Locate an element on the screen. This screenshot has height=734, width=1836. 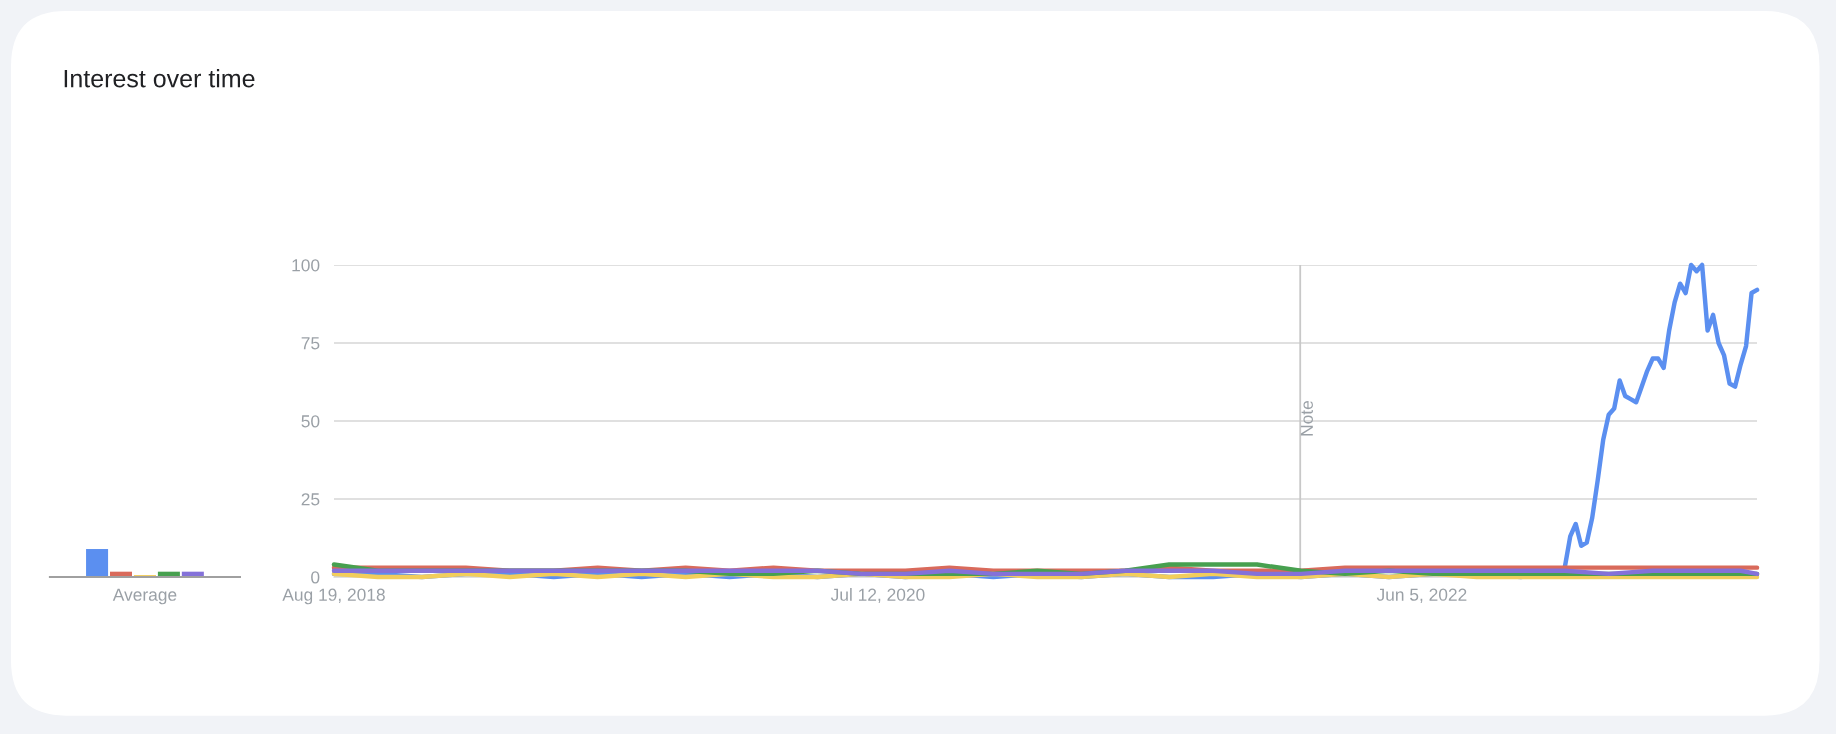
y-tick-label: 100 is located at coordinates (306, 265).